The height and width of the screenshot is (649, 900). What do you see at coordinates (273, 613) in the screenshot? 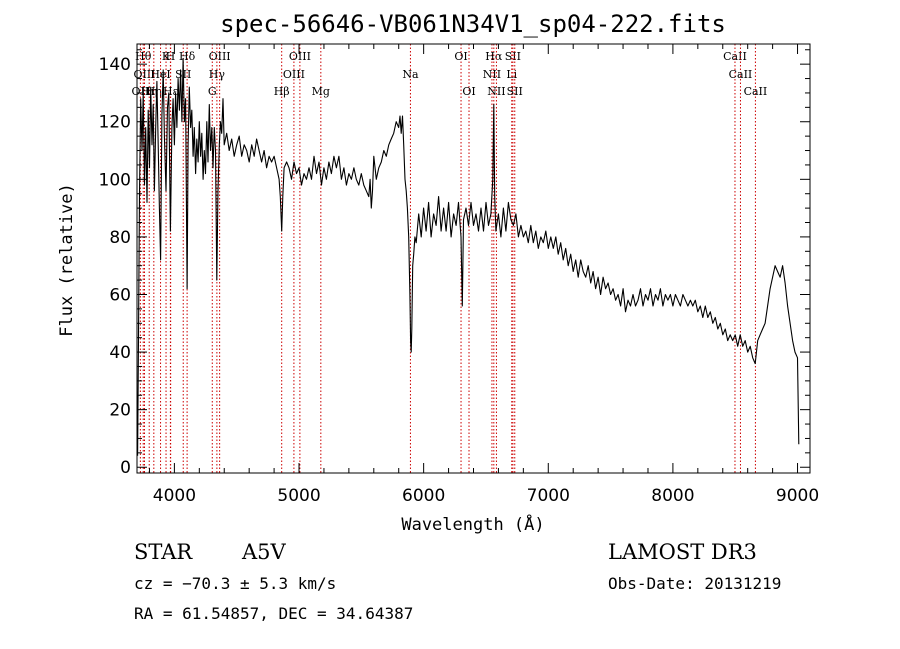
I see `coordinates: RA = 61.54857, DEC = 34.64387` at bounding box center [273, 613].